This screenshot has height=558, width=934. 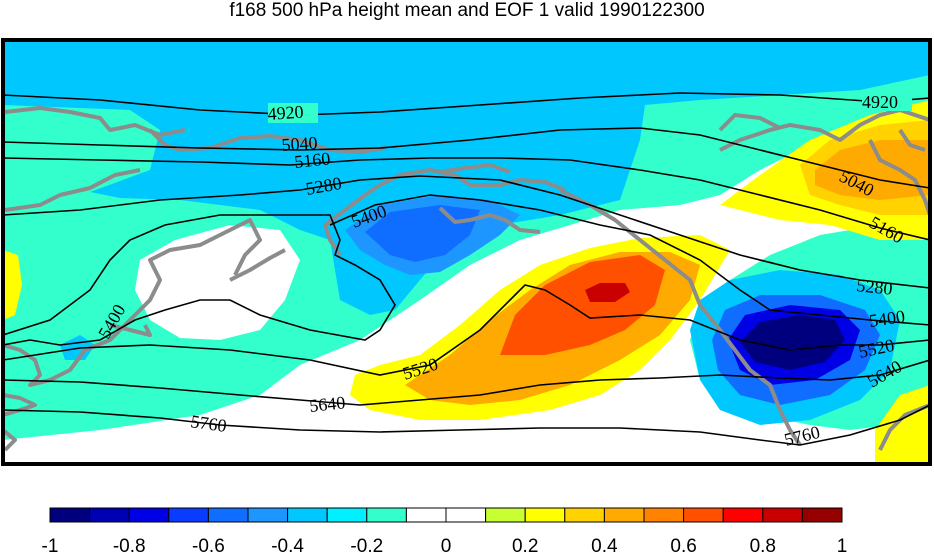 What do you see at coordinates (50, 546) in the screenshot?
I see `colorbar-tick-label: -1` at bounding box center [50, 546].